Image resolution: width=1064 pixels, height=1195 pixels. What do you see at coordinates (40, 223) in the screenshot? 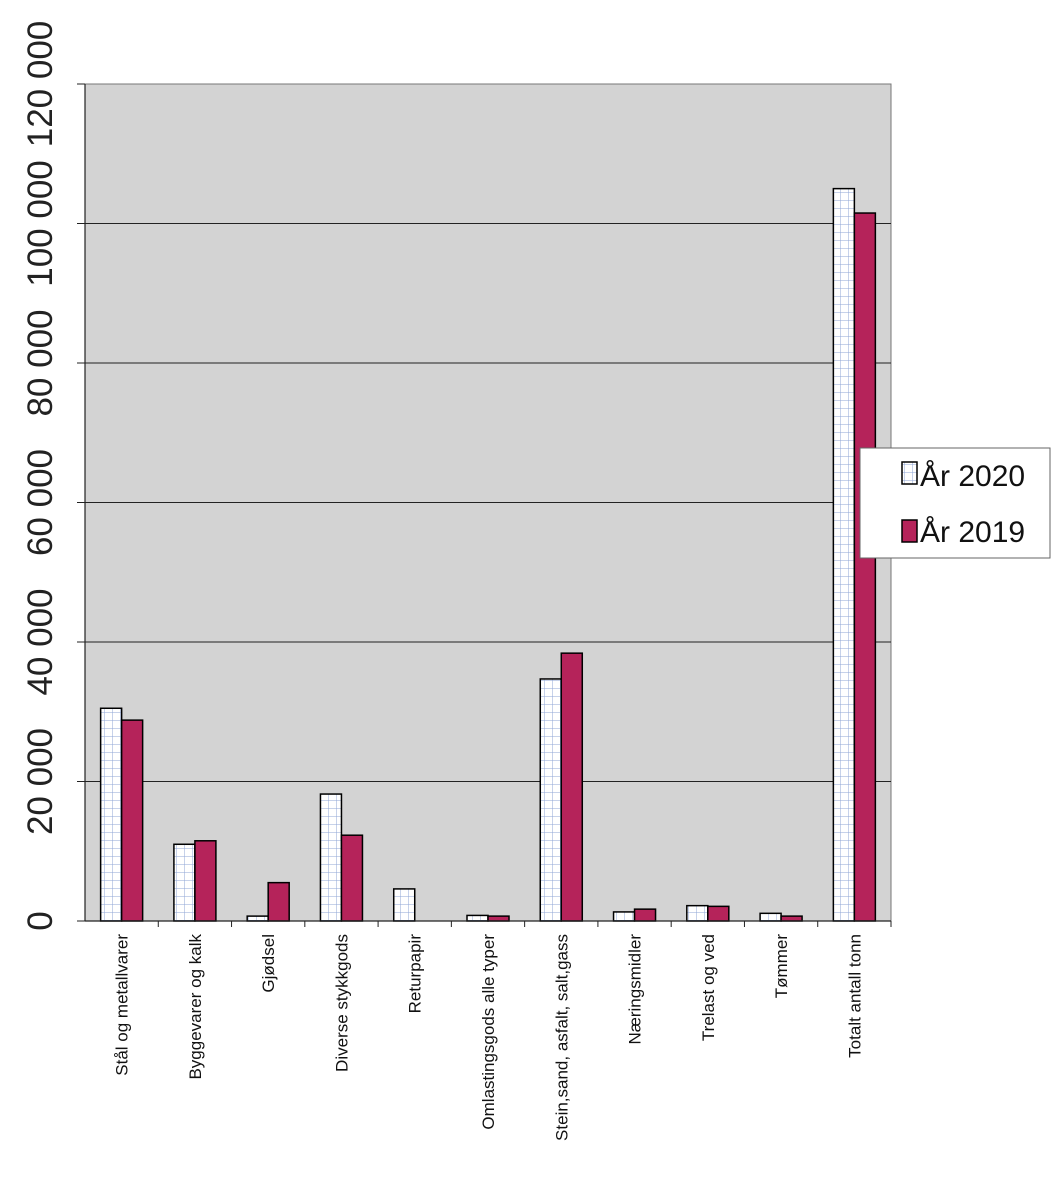
I see `y-tick-label: 100 000` at bounding box center [40, 223].